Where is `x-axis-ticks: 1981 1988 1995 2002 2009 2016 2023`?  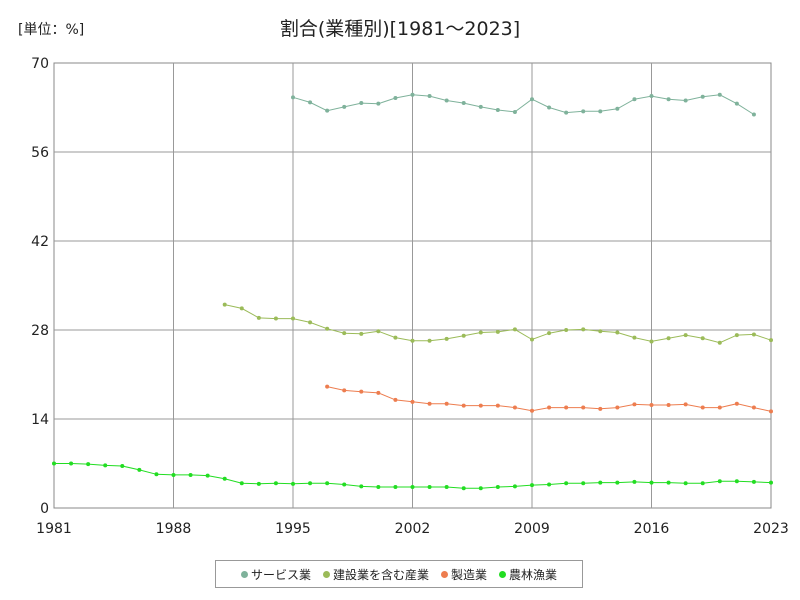 x-axis-ticks: 1981 1988 1995 2002 2009 2016 2023 is located at coordinates (412, 529).